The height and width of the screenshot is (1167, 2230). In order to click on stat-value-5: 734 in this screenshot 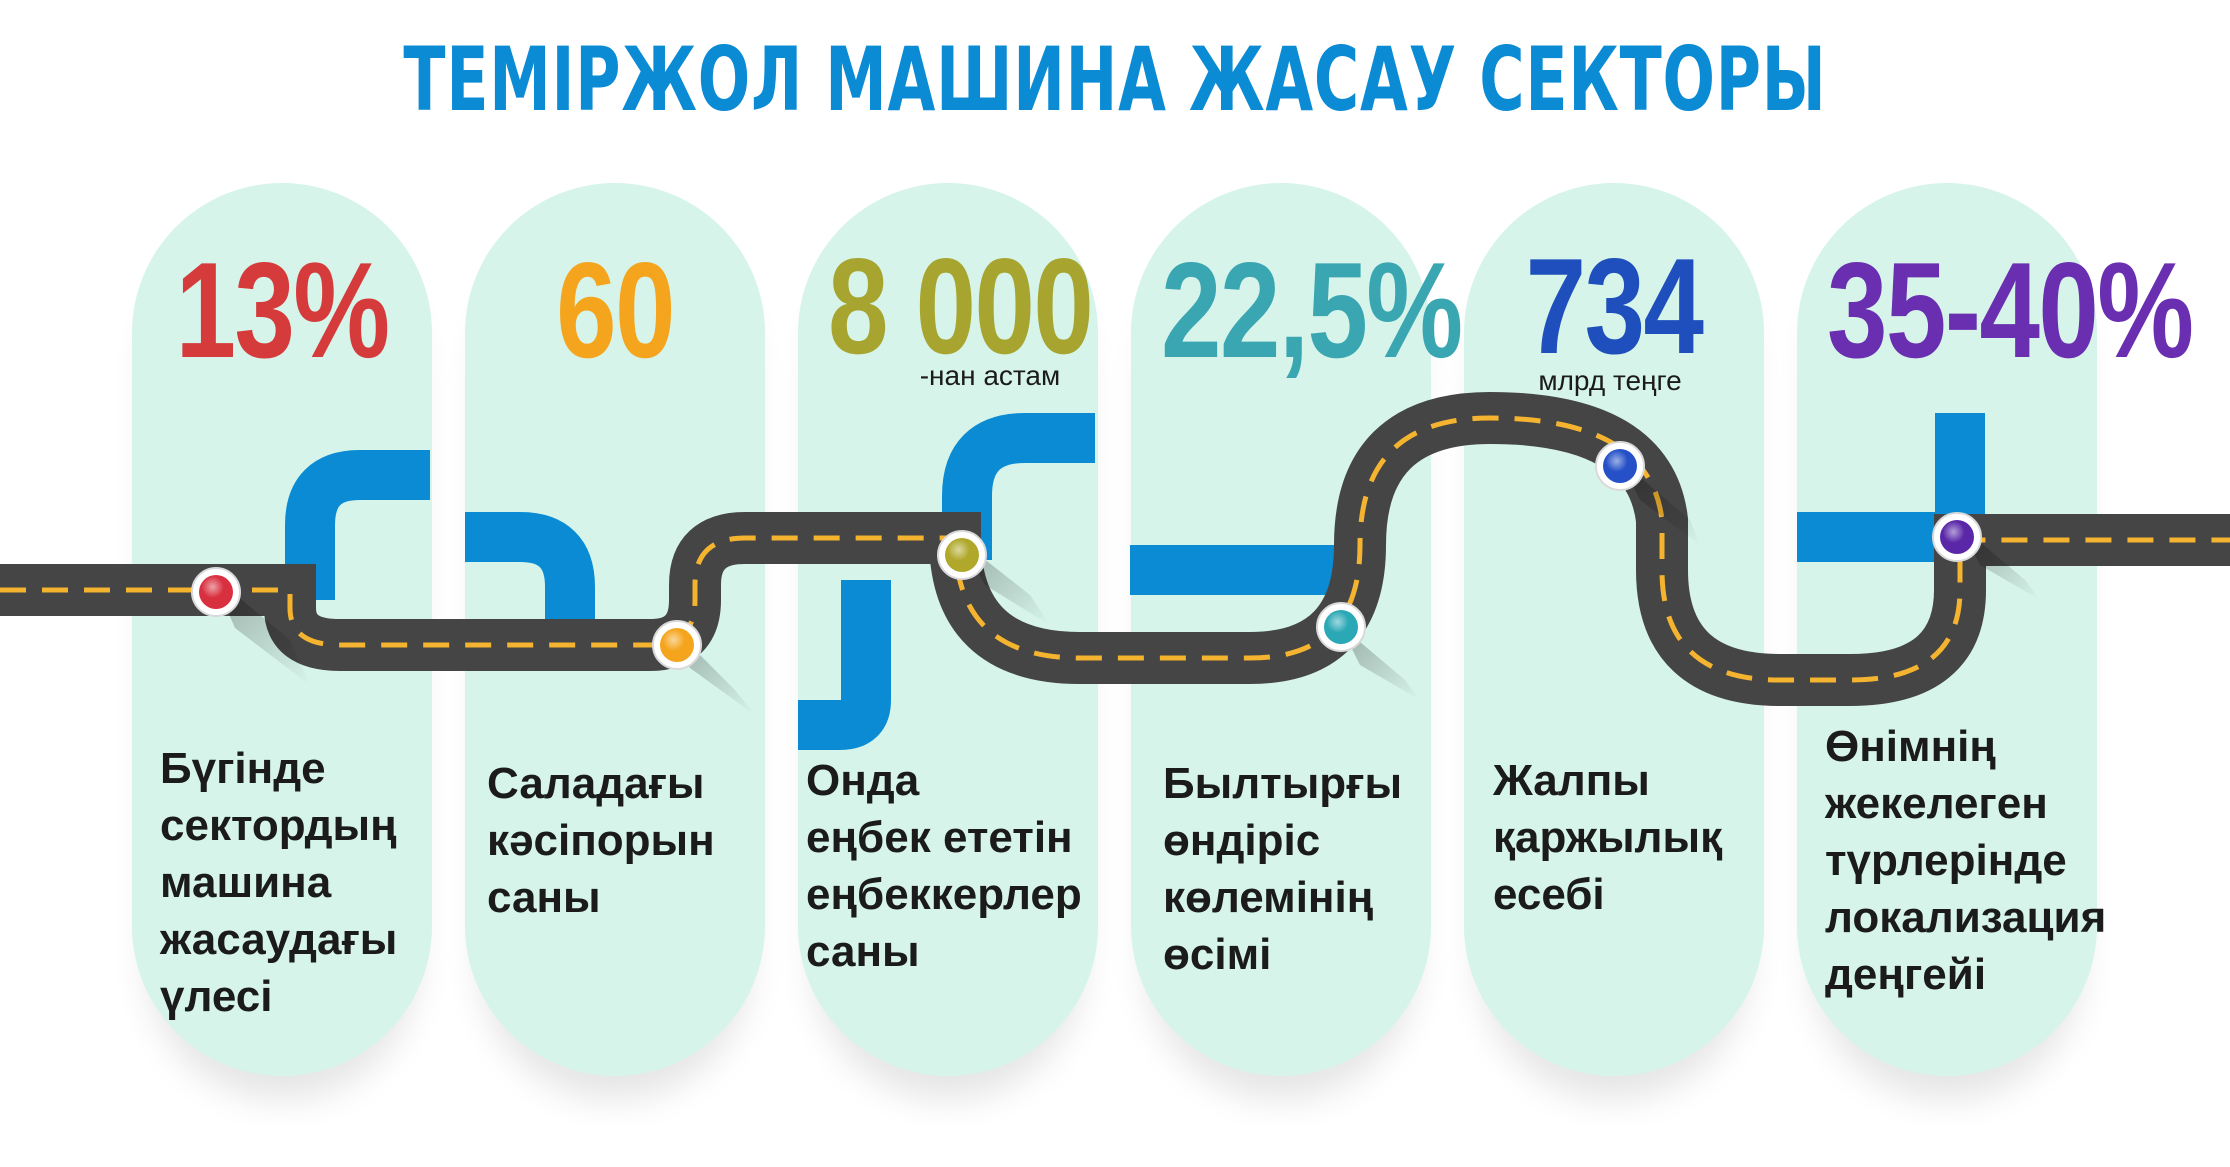, I will do `click(1614, 306)`.